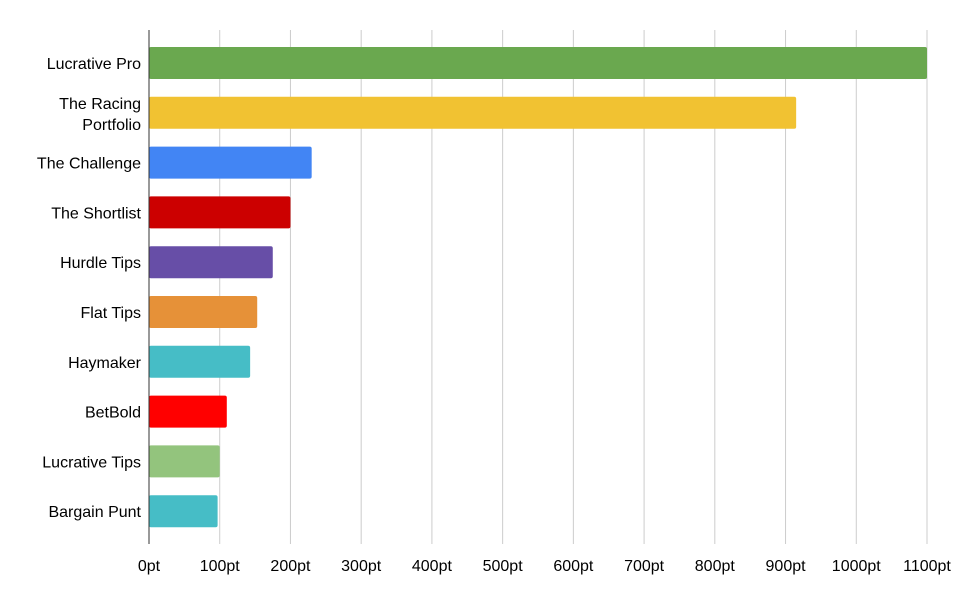 The height and width of the screenshot is (597, 957). Describe the element at coordinates (89, 164) in the screenshot. I see `category-label: The Challenge` at that location.